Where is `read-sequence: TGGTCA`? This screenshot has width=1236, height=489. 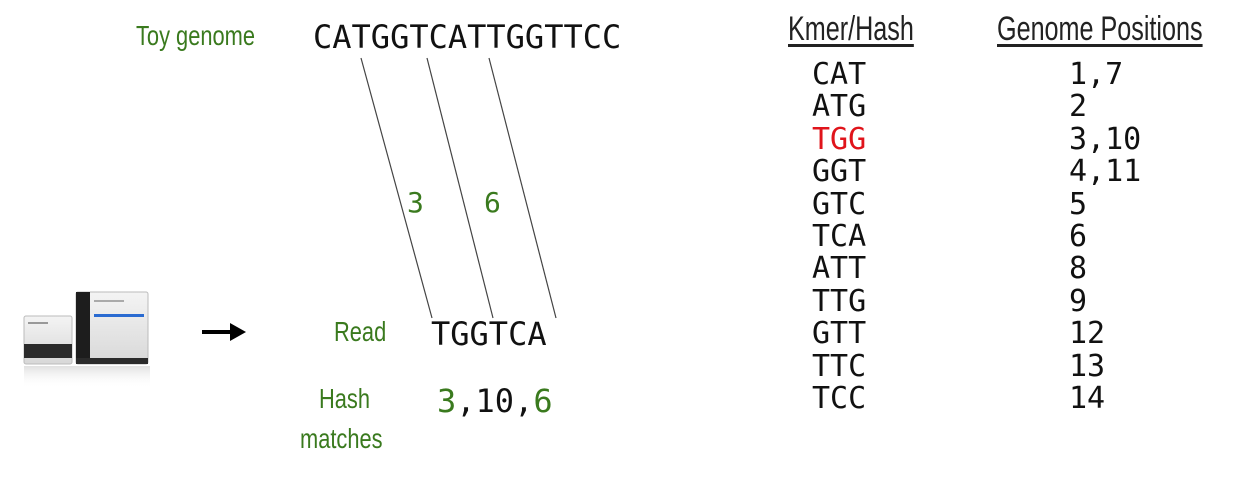 read-sequence: TGGTCA is located at coordinates (489, 334).